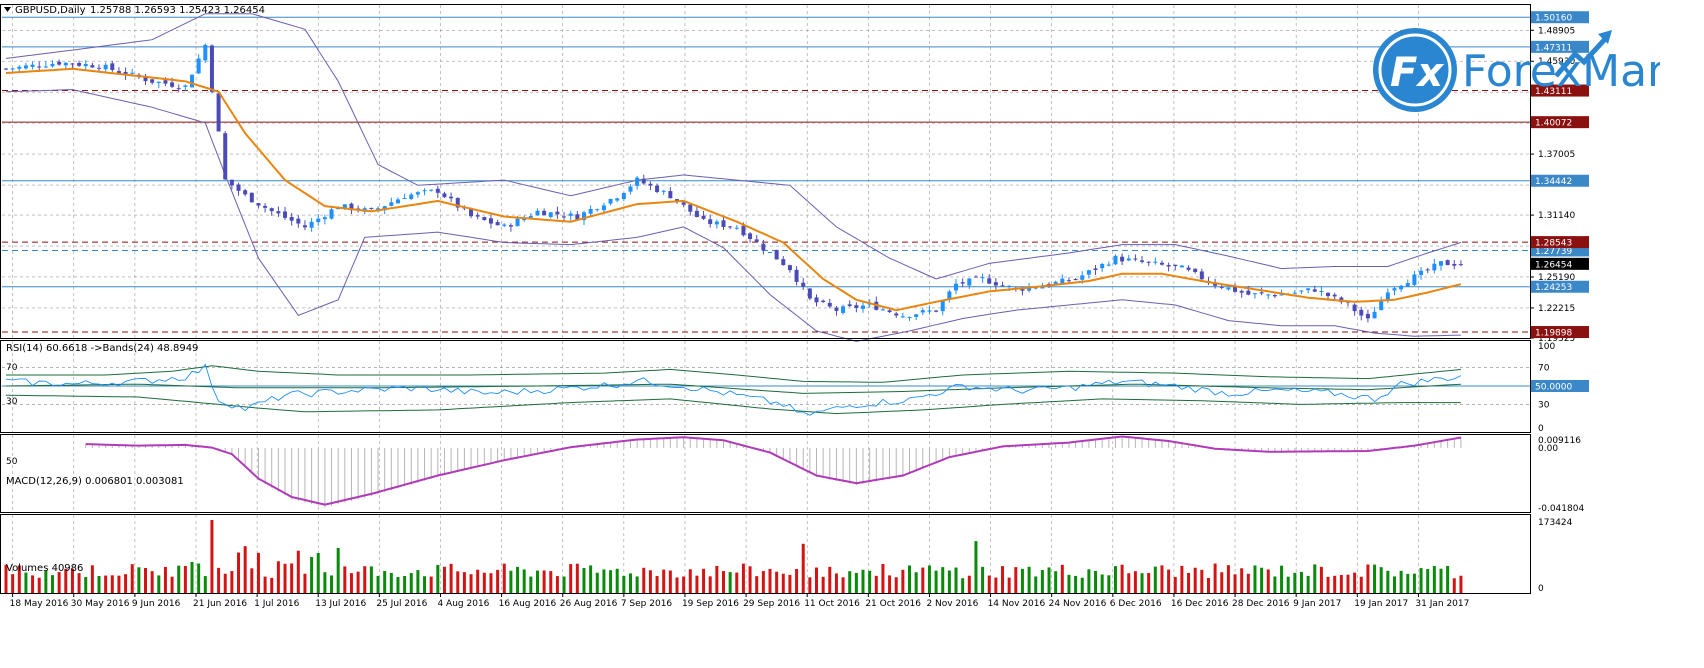 This screenshot has width=1704, height=668. What do you see at coordinates (1544, 369) in the screenshot?
I see `rsi-scale-label: 70` at bounding box center [1544, 369].